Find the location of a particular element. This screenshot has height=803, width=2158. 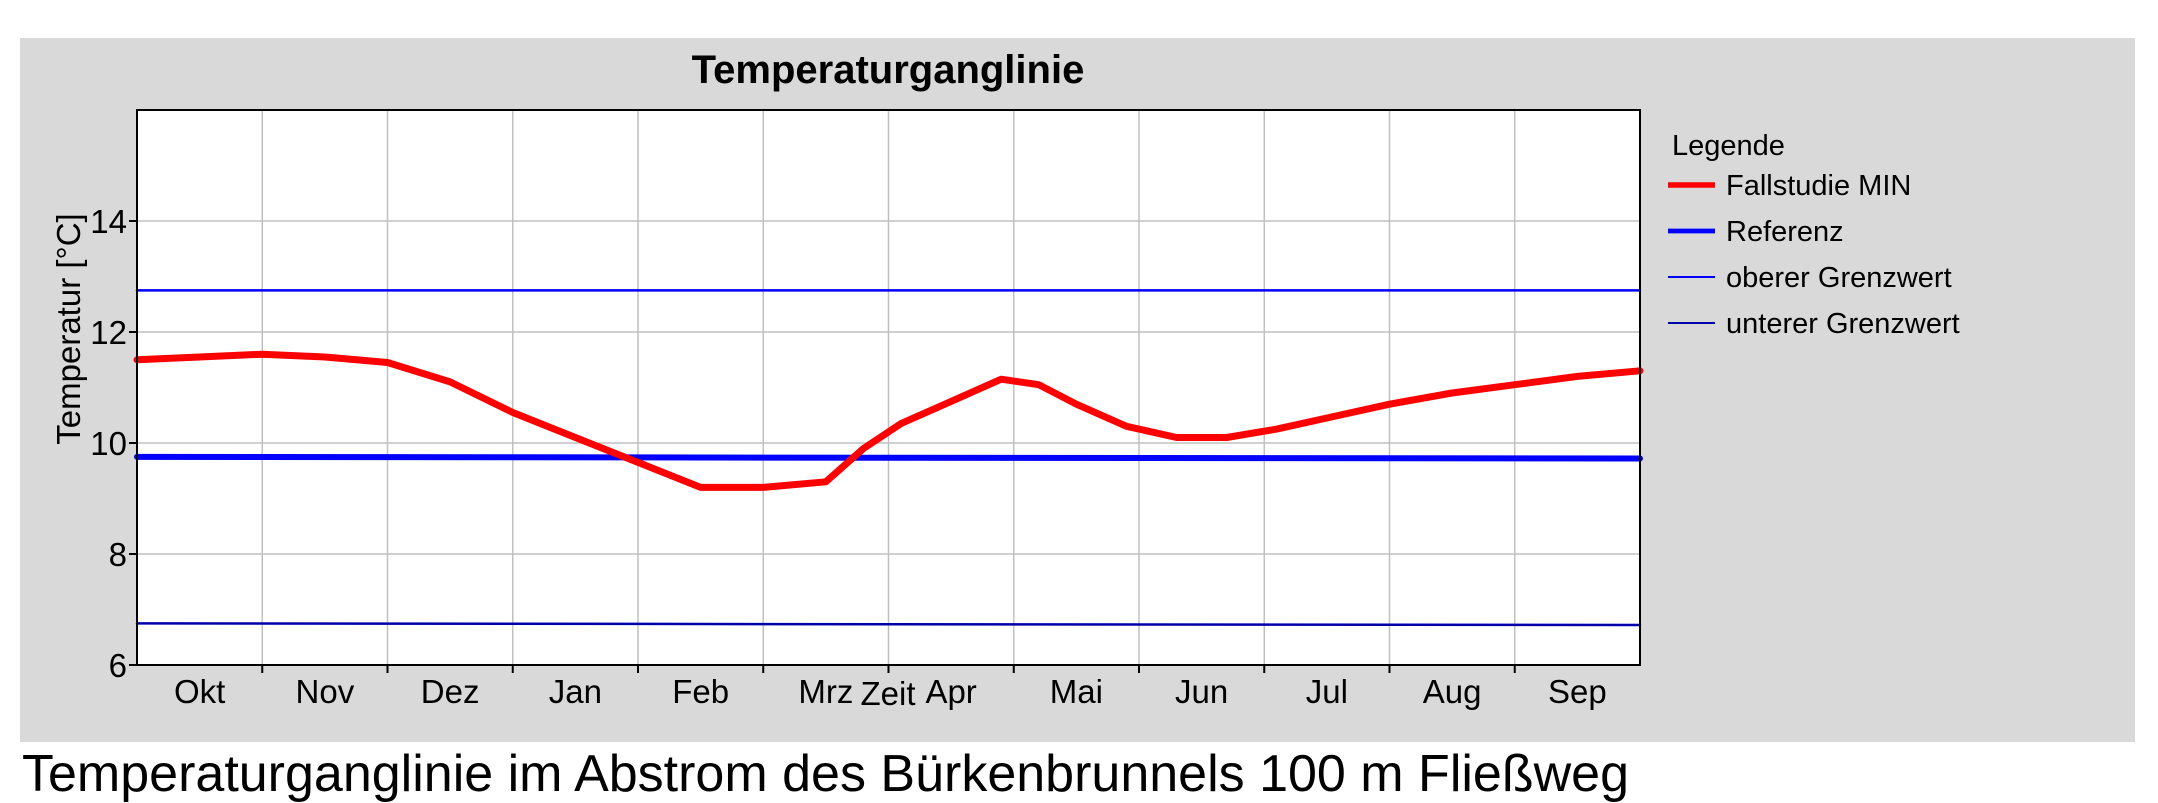

legend-title: Legende is located at coordinates (1728, 146).